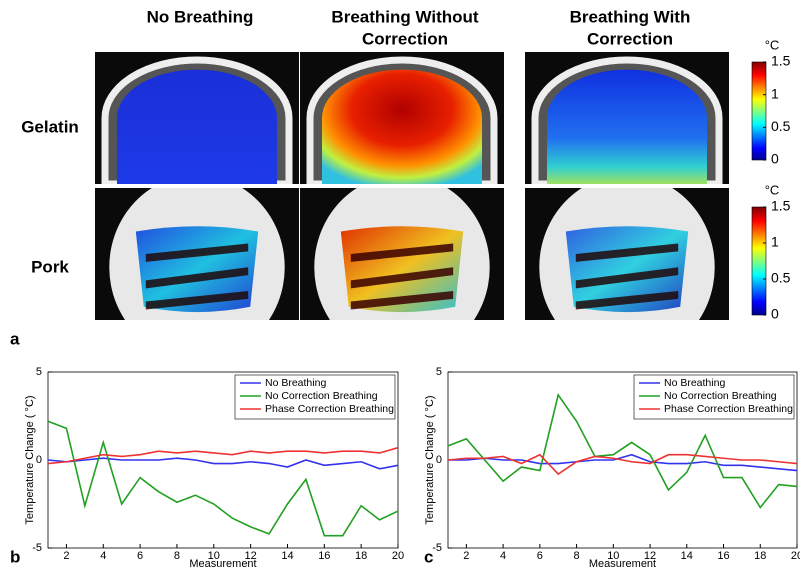 The height and width of the screenshot is (573, 800). I want to click on row-label: Gelatin, so click(50, 126).